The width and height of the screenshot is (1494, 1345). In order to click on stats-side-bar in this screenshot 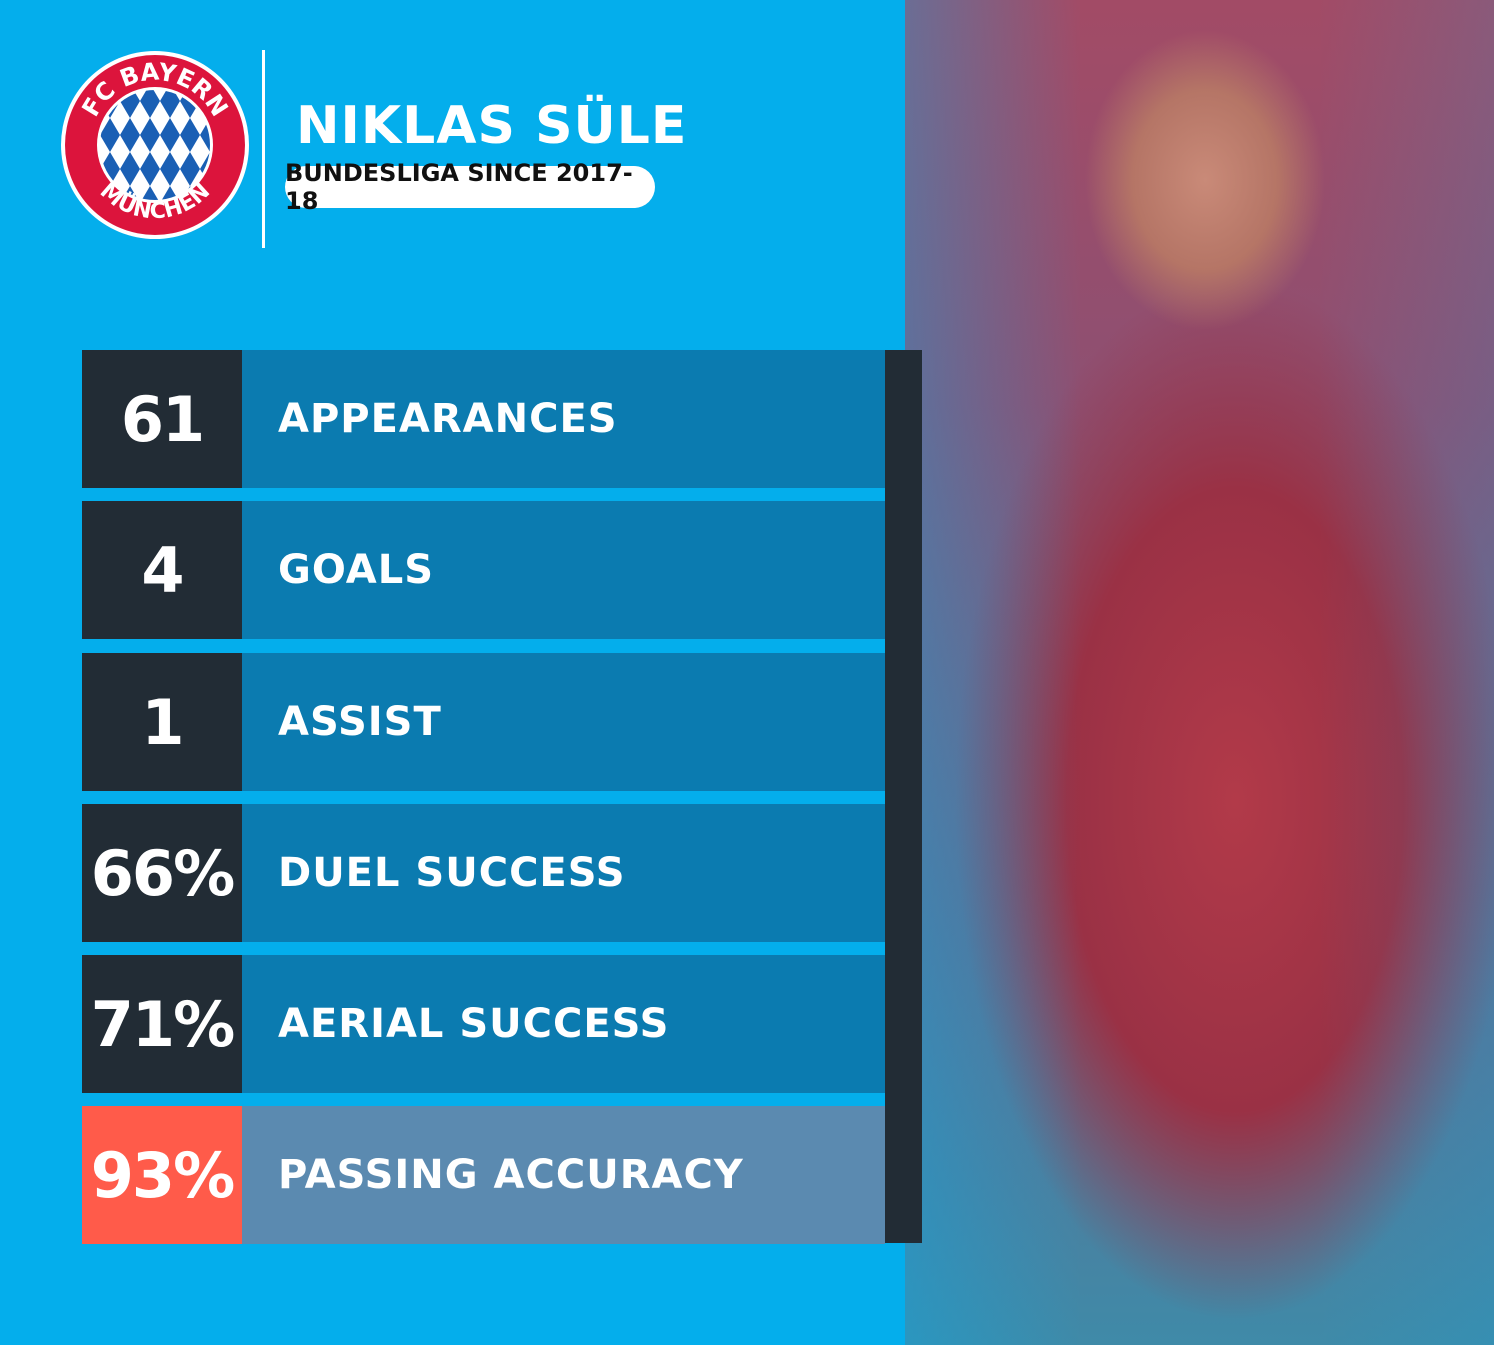, I will do `click(903, 796)`.